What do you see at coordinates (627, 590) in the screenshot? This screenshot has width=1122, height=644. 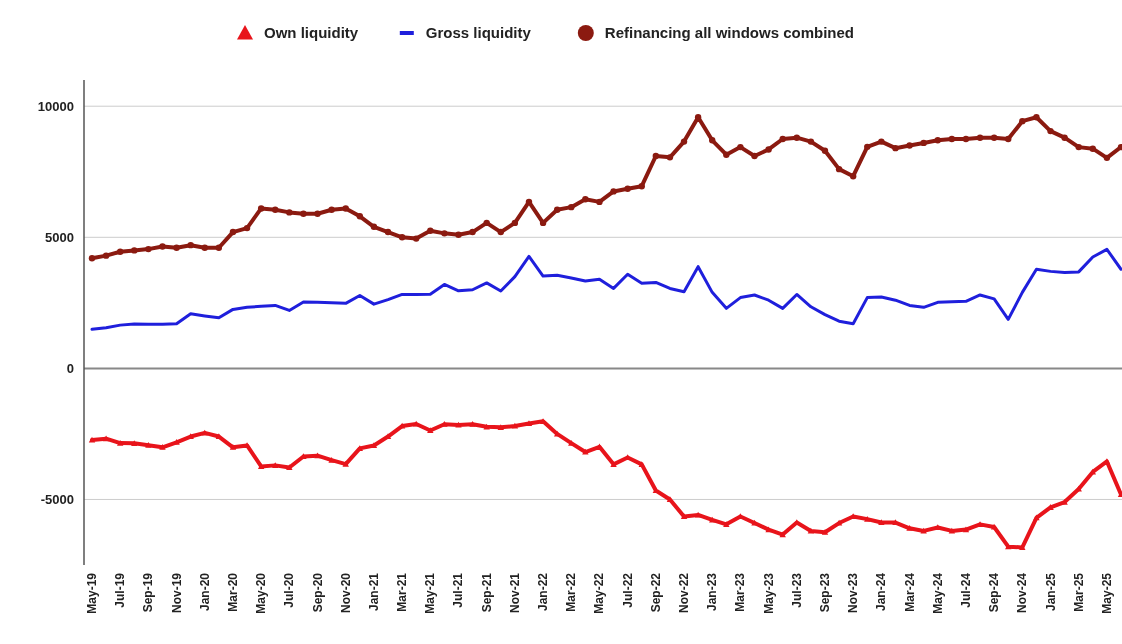 I see `x-tick-label: Jul-22` at bounding box center [627, 590].